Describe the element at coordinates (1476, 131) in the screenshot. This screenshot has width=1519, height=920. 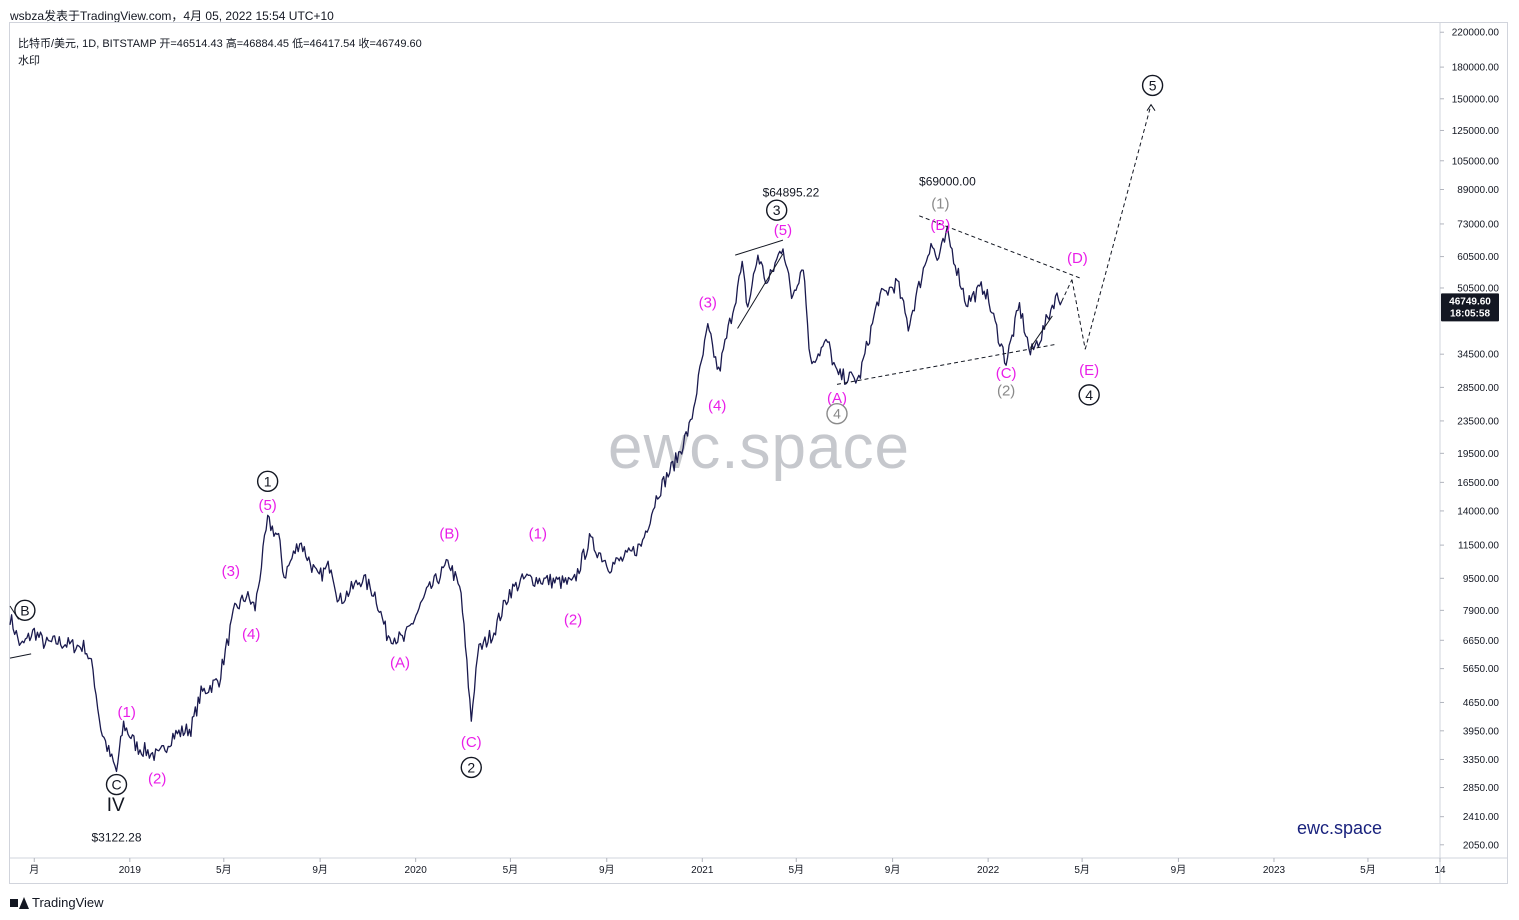
I see `price-tick-label: 125000.00` at that location.